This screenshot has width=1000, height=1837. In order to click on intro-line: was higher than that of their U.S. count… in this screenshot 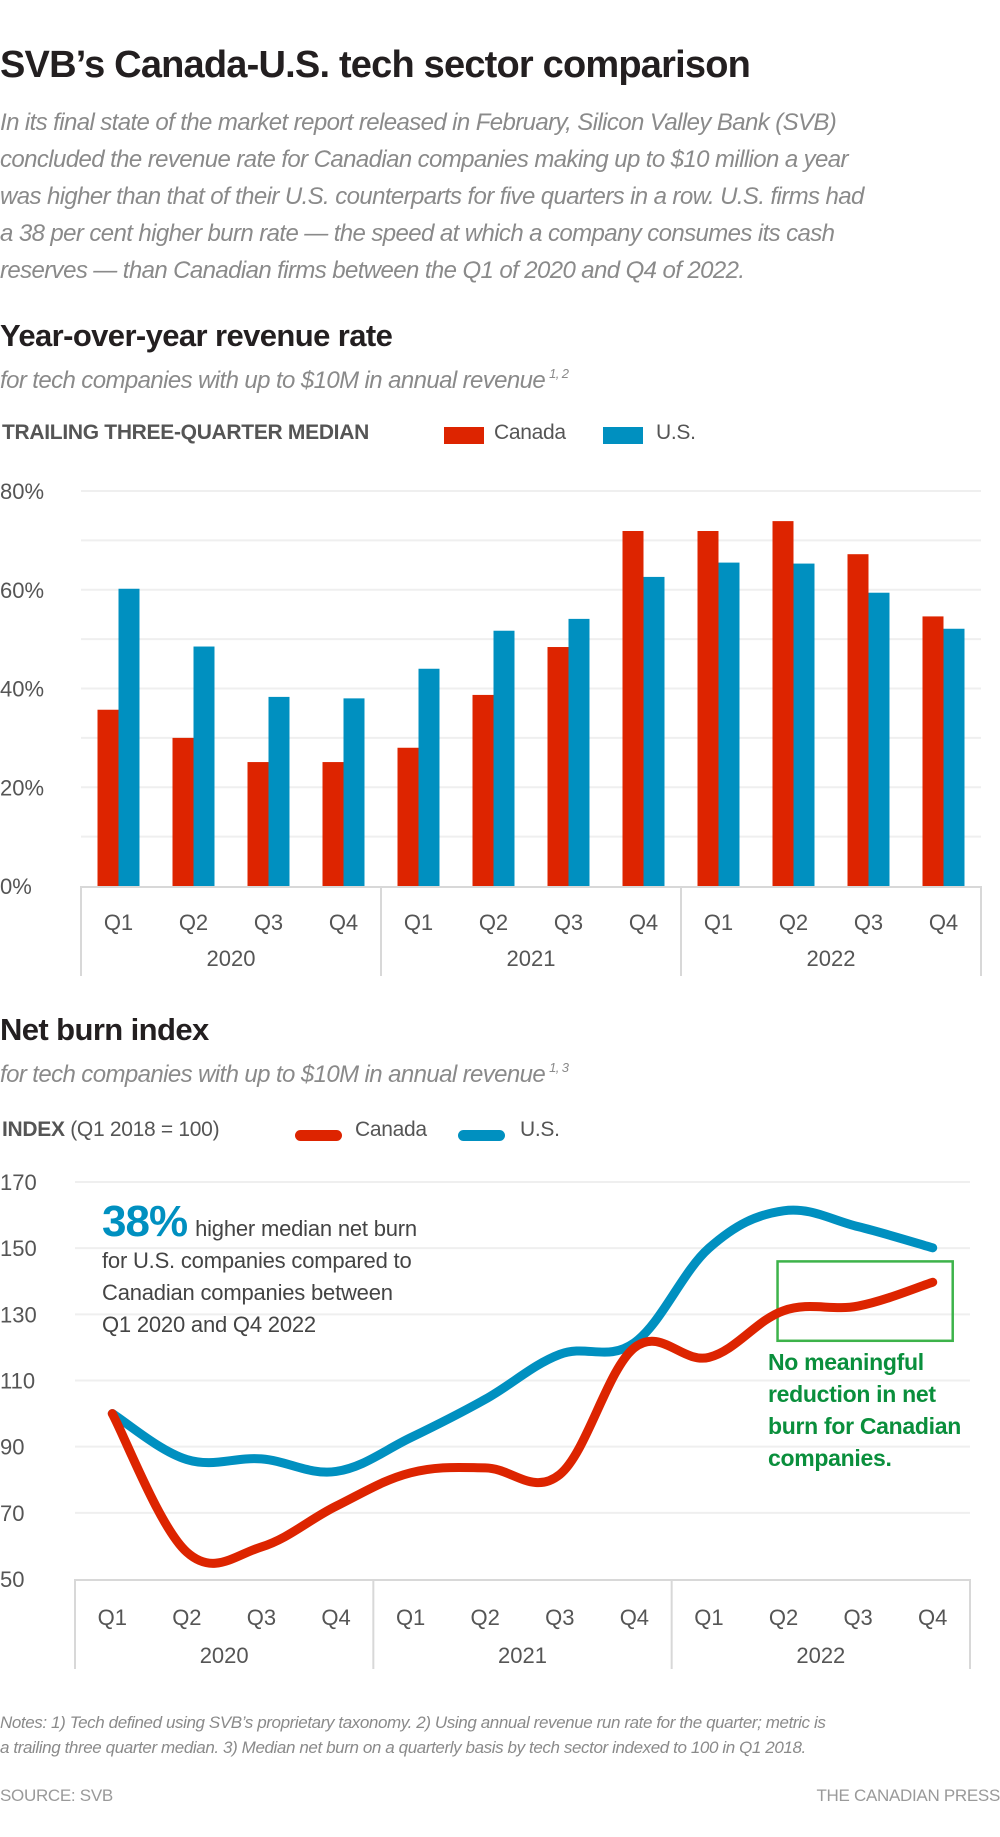, I will do `click(432, 196)`.